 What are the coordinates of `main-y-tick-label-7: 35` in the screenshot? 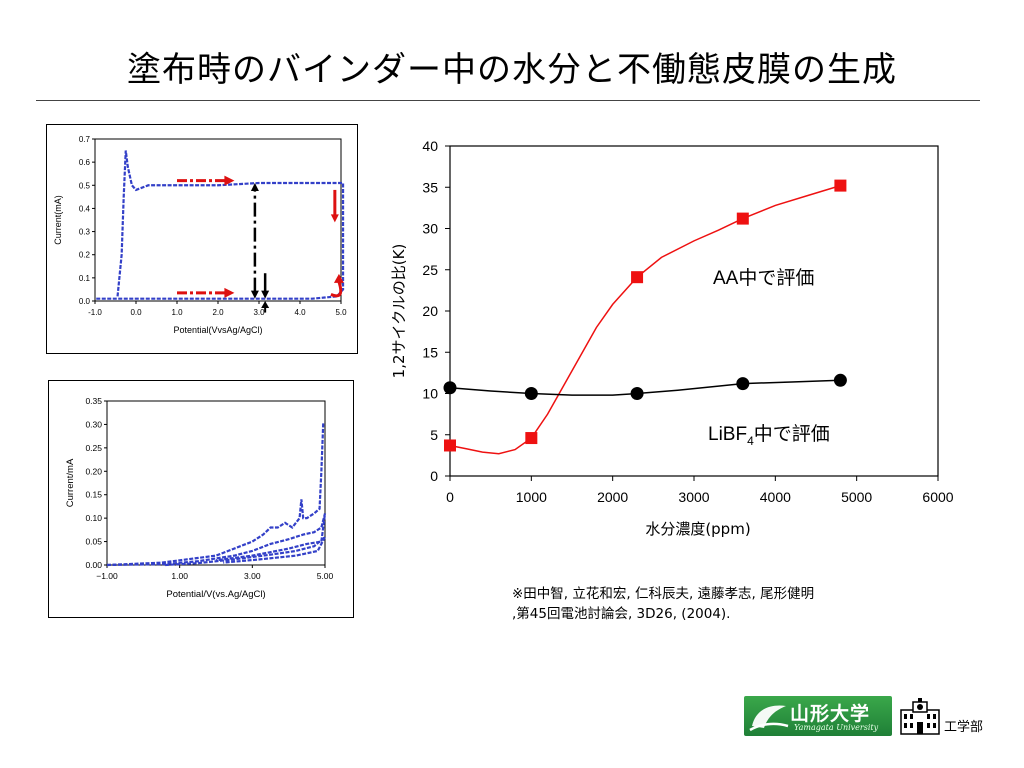 It's located at (430, 187).